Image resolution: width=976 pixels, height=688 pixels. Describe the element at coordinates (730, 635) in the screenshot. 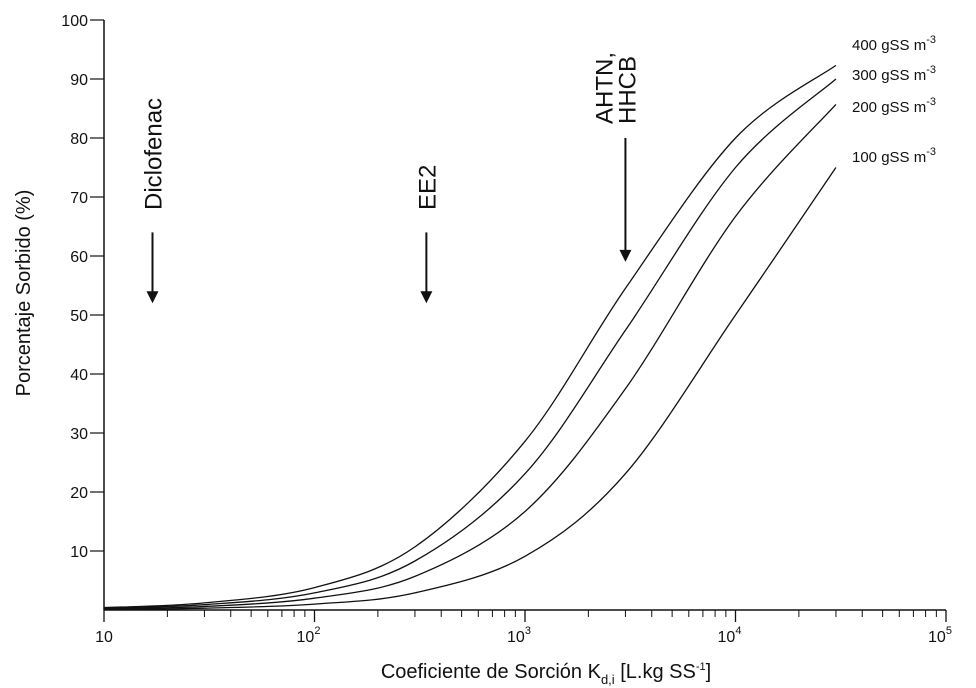

I see `x-tick-label: 10⁴` at that location.